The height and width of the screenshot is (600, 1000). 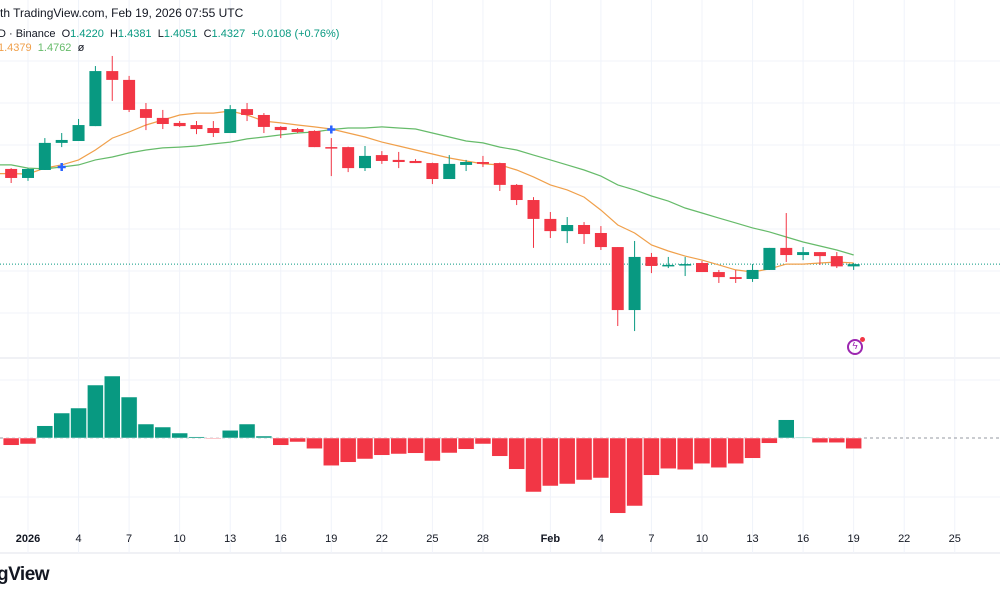 I want to click on lightning-icon: ϟ, so click(x=856, y=346).